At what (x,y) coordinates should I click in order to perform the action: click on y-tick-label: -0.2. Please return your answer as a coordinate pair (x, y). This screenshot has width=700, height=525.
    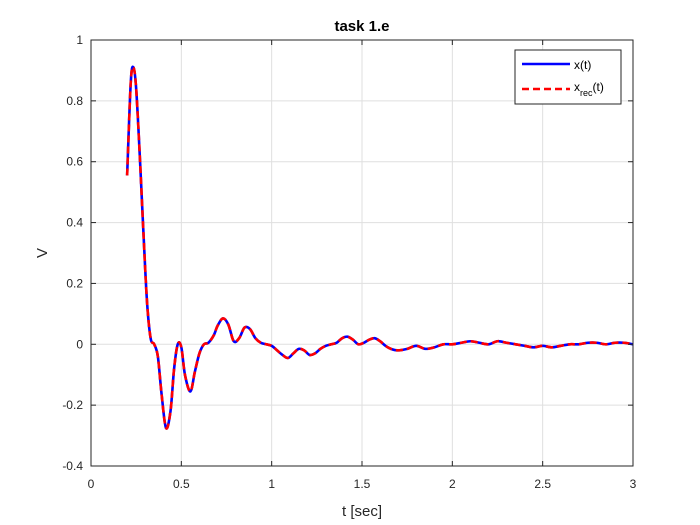
    Looking at the image, I should click on (72, 405).